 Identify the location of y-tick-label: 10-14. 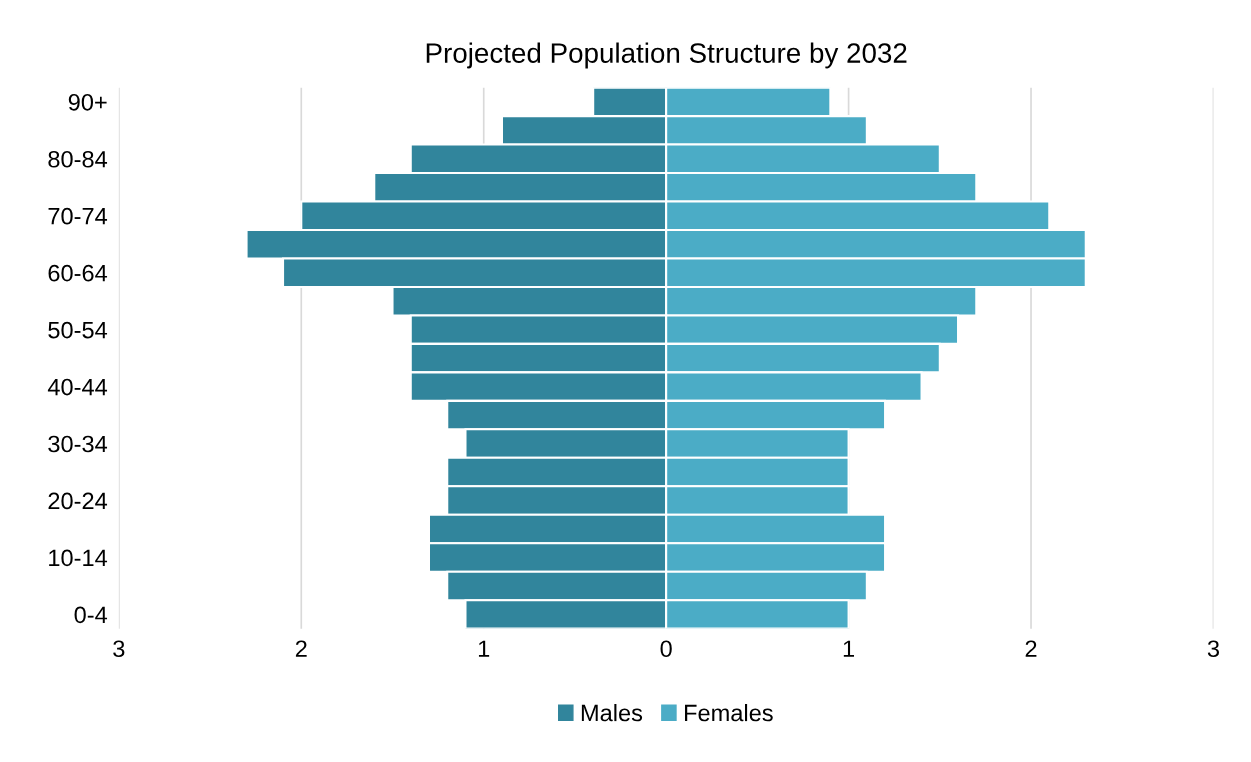
(78, 558).